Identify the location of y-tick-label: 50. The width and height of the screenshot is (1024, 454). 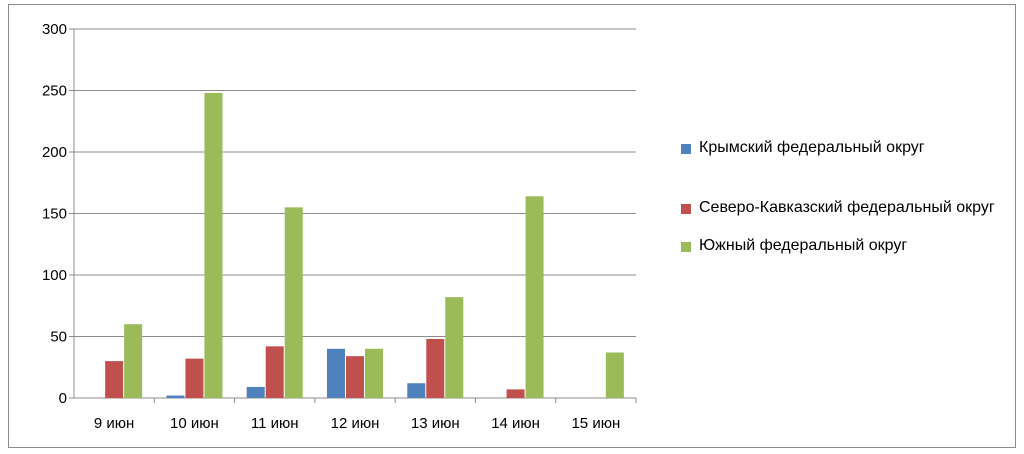
(58, 337).